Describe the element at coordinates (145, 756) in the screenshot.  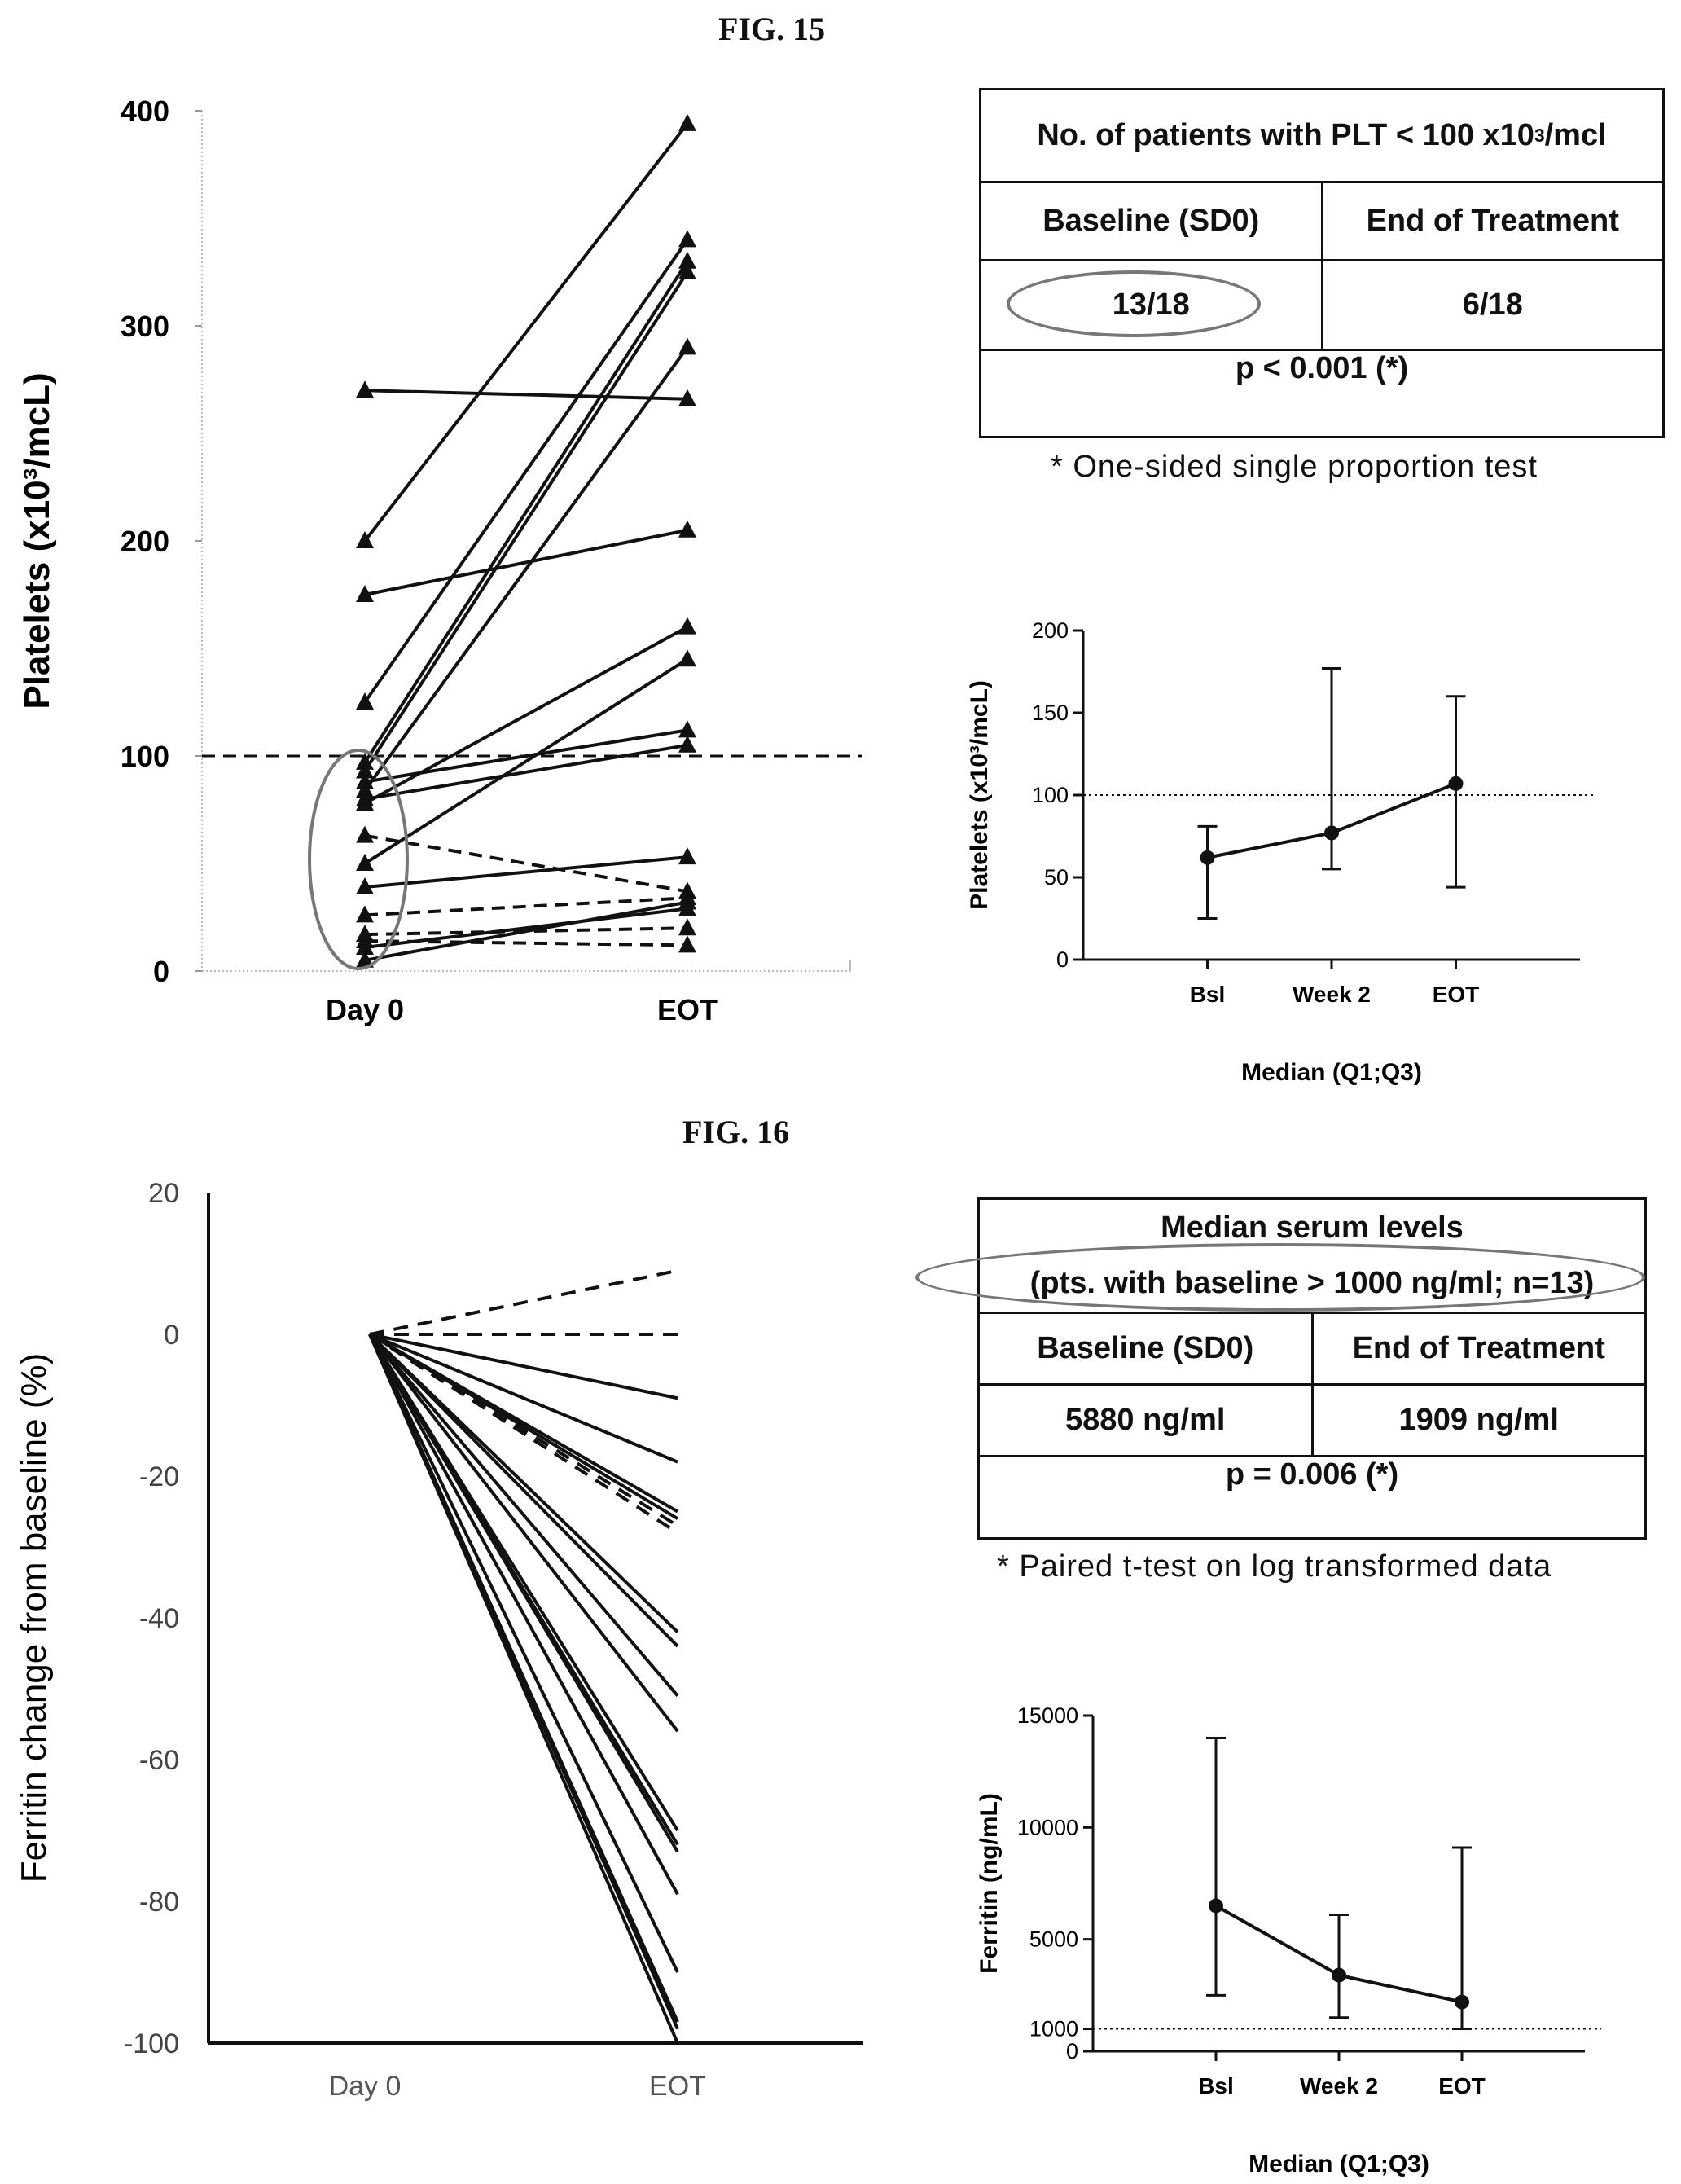
I see `fig15-y-tick-label: 100` at that location.